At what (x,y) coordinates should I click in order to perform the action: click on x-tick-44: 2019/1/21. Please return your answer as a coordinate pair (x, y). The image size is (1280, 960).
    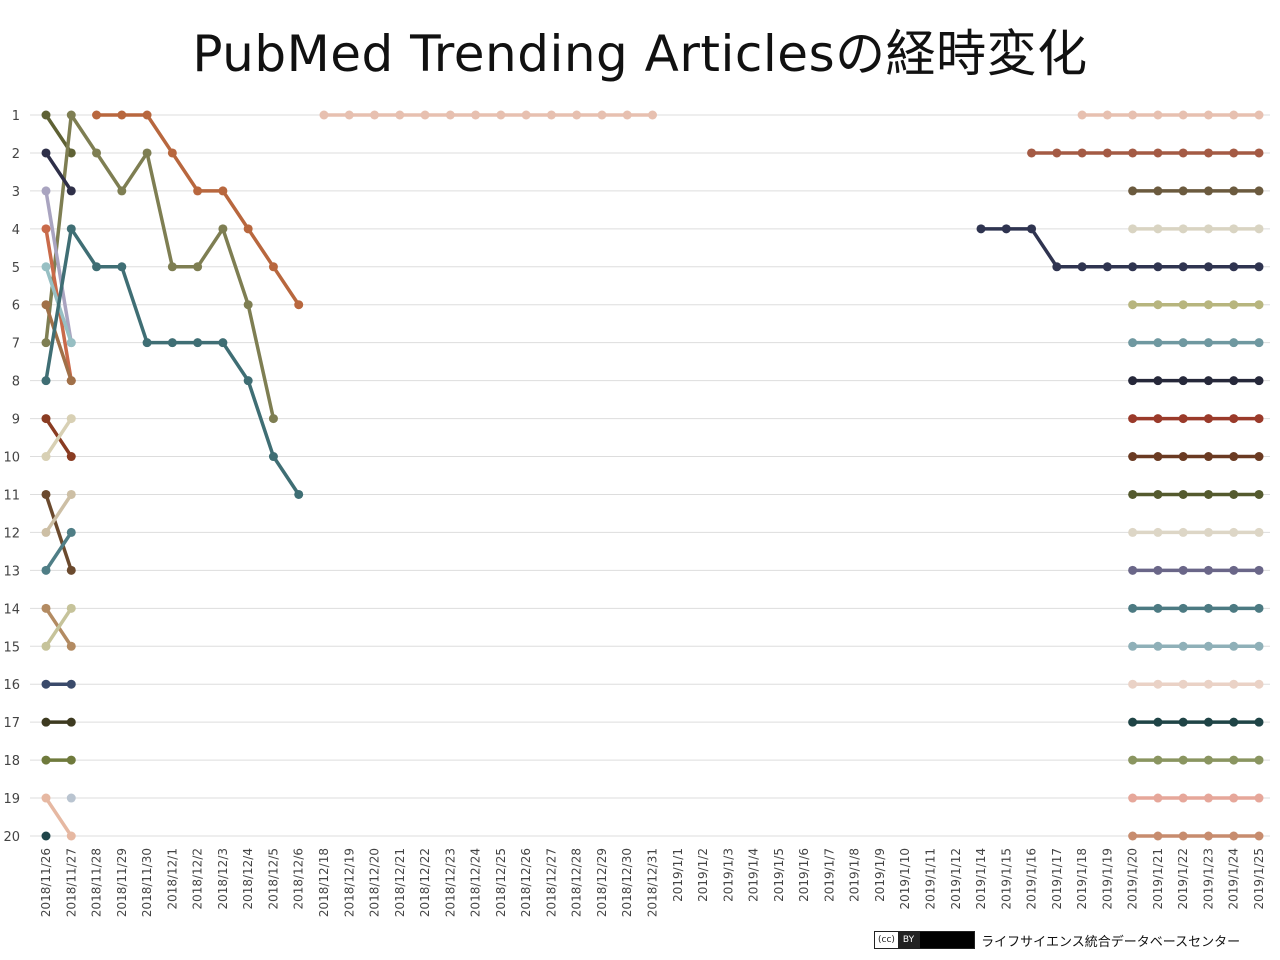
    Looking at the image, I should click on (1158, 879).